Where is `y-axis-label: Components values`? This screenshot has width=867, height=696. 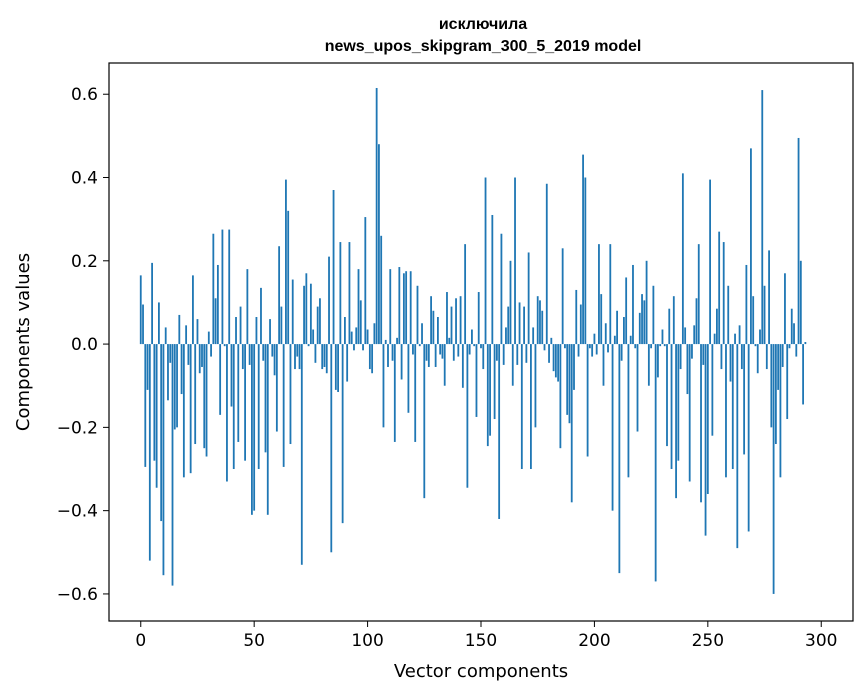
y-axis-label: Components values is located at coordinates (23, 342).